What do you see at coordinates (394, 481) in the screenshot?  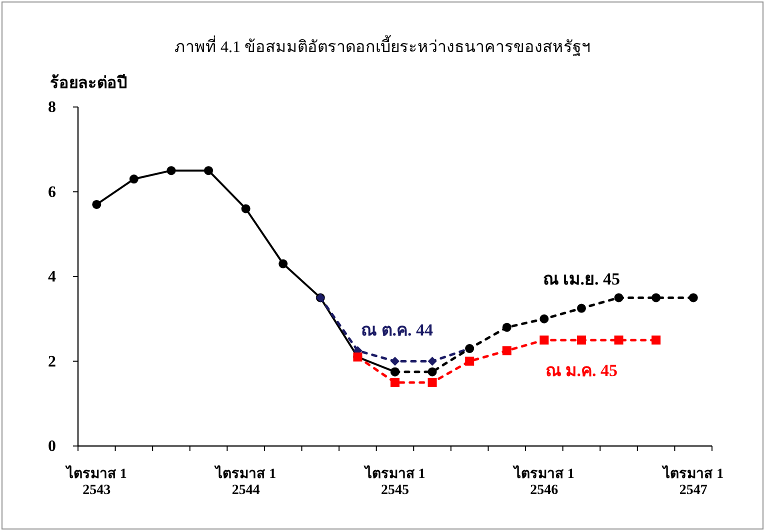 I see `x-tick-label: ไตรมาส 1 2545` at bounding box center [394, 481].